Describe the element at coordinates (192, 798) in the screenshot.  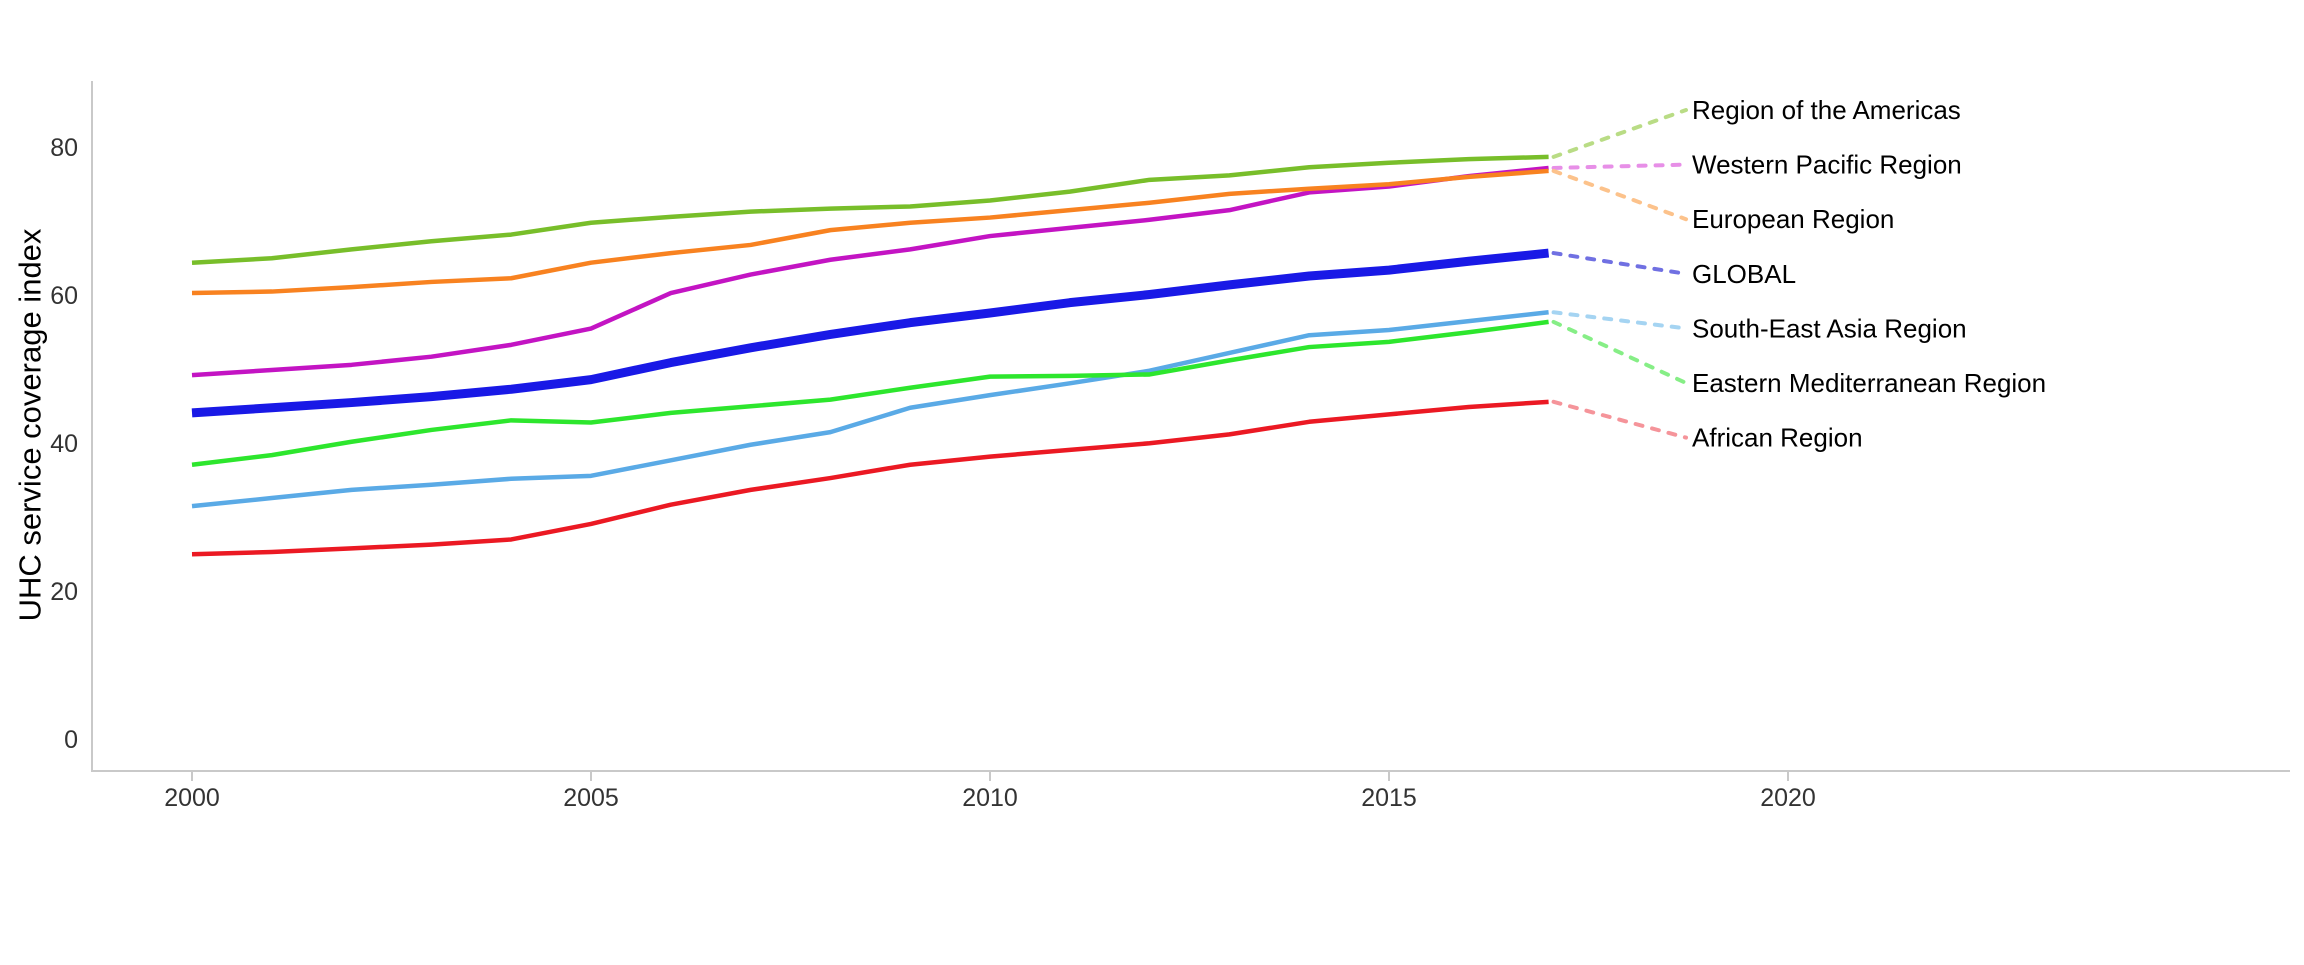
I see `x-tick-label-2000: 2000` at that location.